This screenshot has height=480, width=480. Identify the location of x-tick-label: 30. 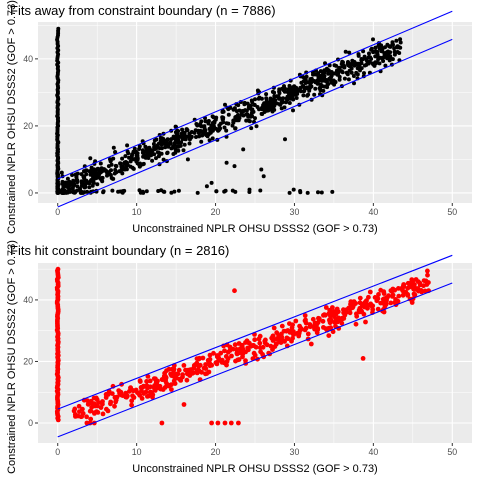
(295, 452).